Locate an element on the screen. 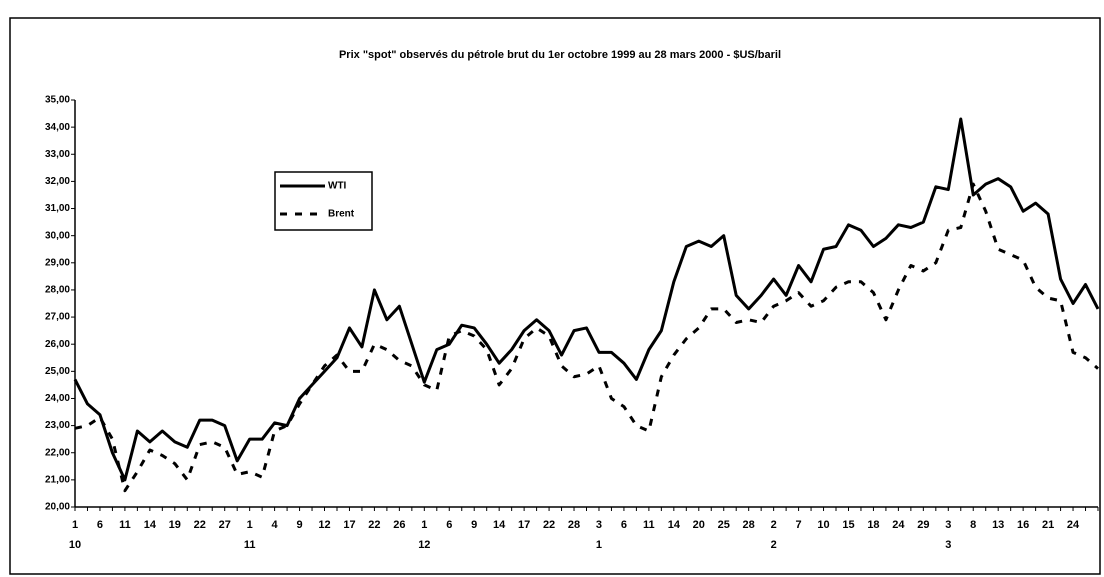 This screenshot has height=577, width=1104. x-tick-label: 19 is located at coordinates (175, 525).